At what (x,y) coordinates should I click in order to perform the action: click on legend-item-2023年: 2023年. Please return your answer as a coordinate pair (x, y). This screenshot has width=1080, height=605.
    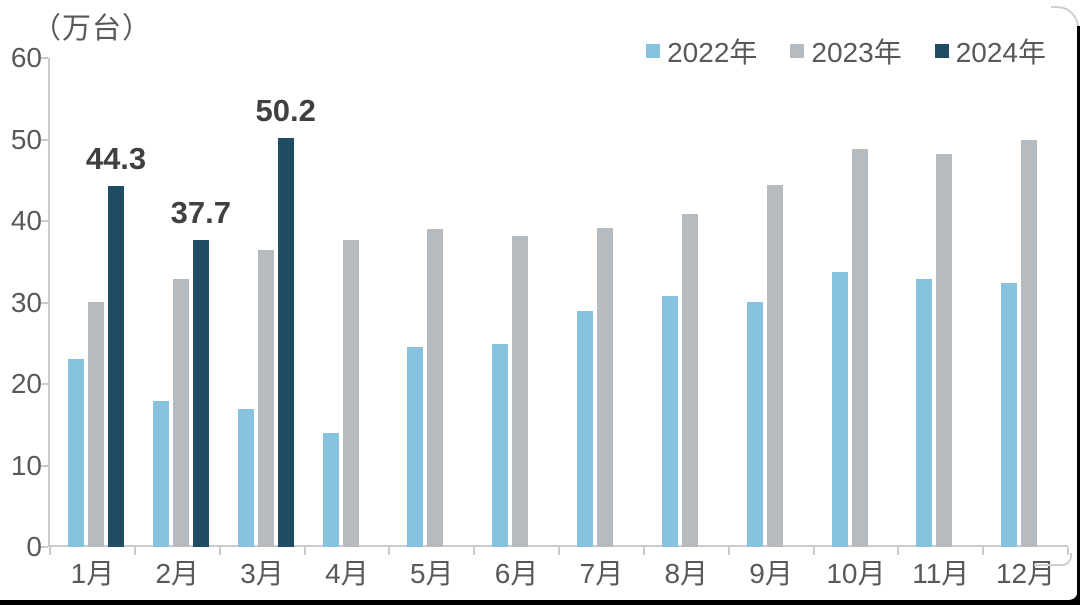
    Looking at the image, I should click on (846, 51).